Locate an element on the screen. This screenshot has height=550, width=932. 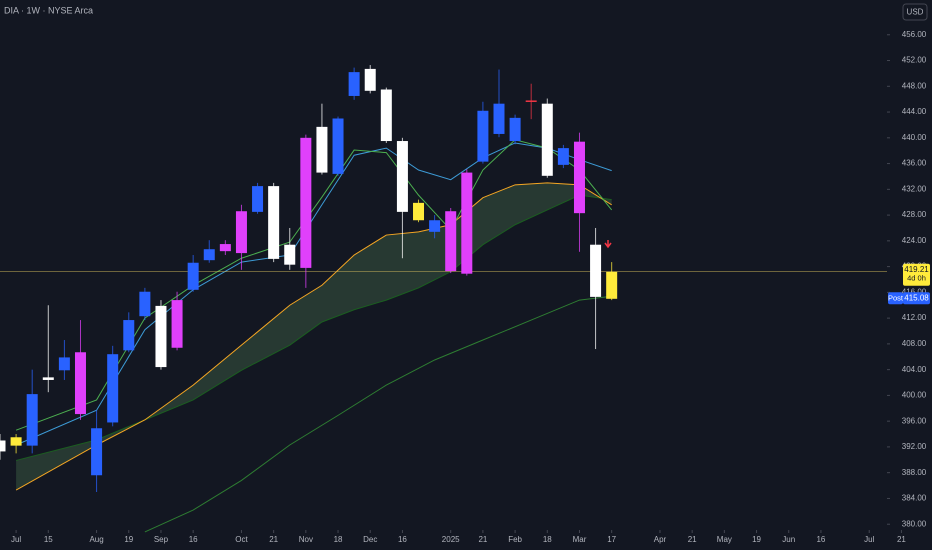
x-tick-label: Dec is located at coordinates (370, 539).